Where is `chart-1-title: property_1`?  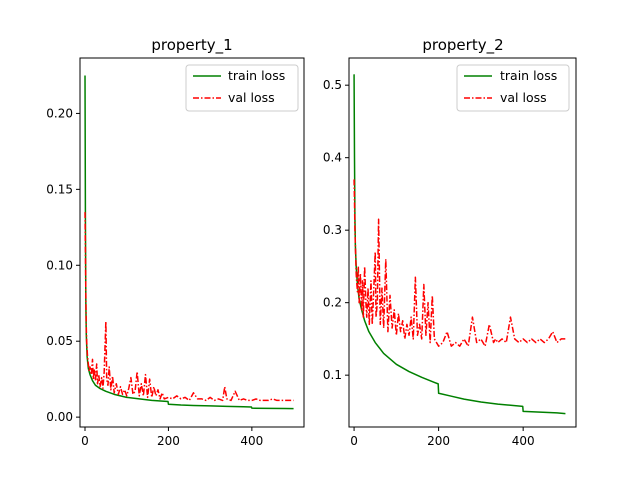
chart-1-title: property_1 is located at coordinates (191, 45).